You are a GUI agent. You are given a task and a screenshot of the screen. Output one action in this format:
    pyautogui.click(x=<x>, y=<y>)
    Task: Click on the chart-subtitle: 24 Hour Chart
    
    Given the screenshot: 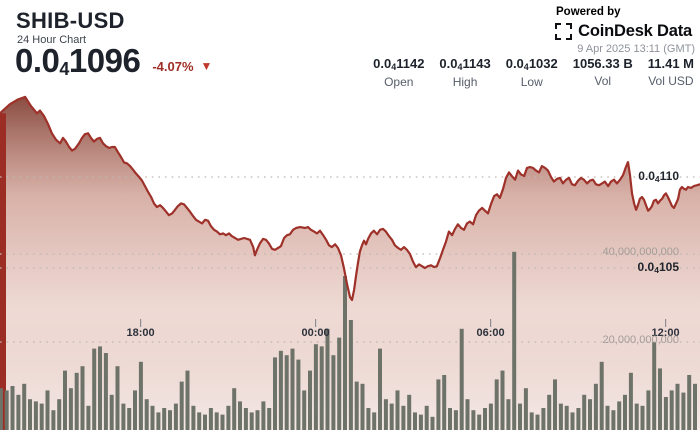 What is the action you would take?
    pyautogui.click(x=52, y=40)
    